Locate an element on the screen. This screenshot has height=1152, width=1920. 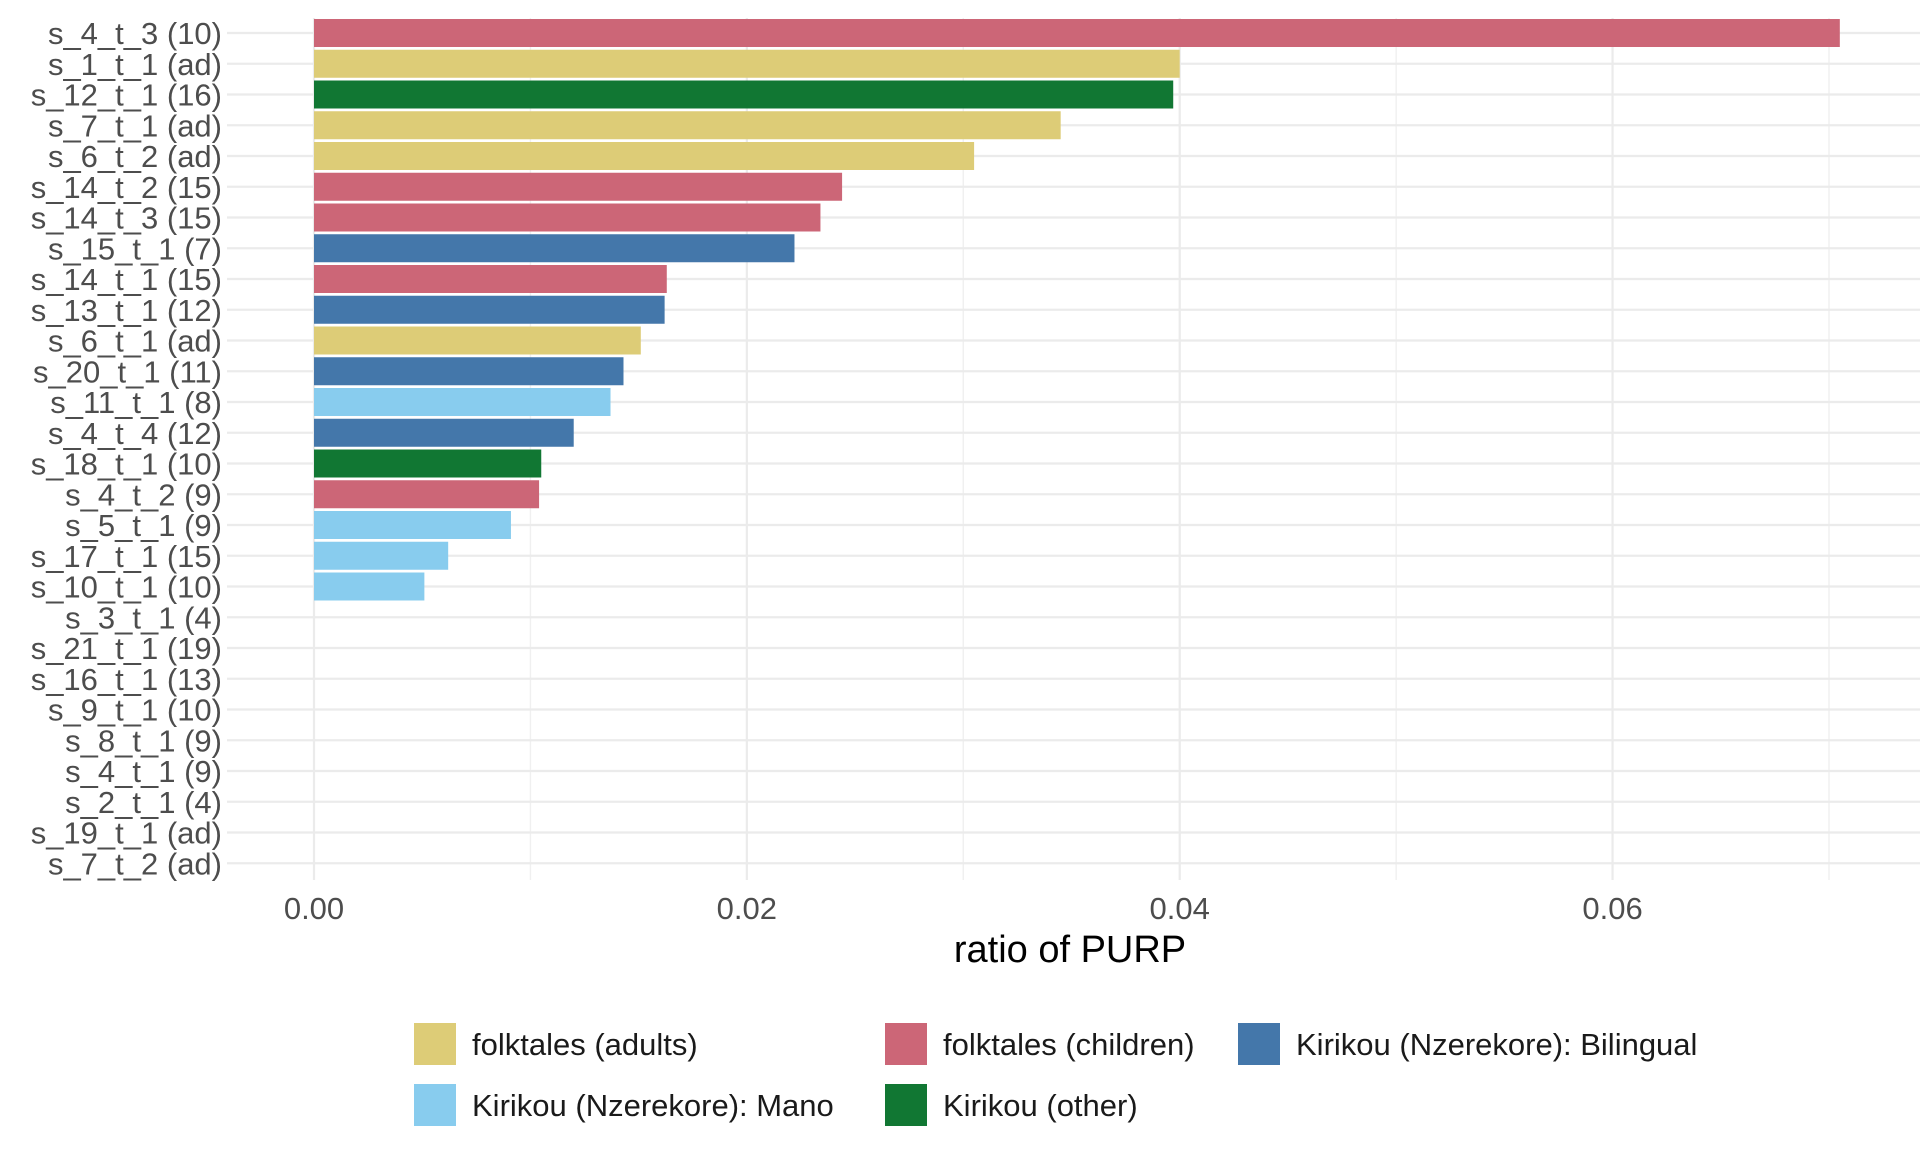
y-tick-label: s_15_t_1 (7) is located at coordinates (135, 248).